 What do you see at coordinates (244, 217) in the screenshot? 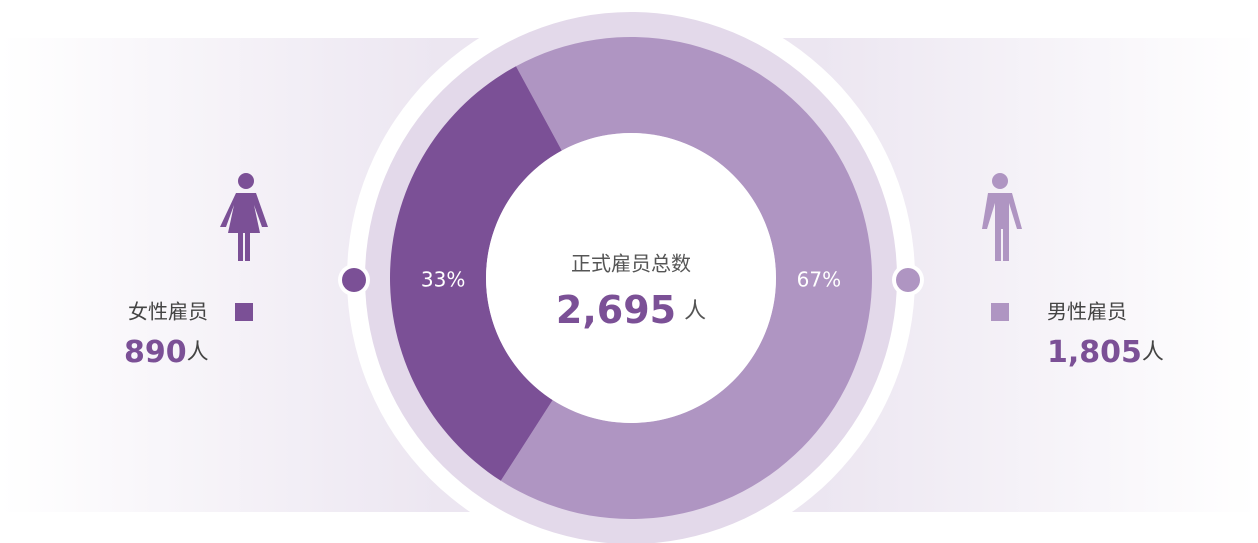
I see `female-icon` at bounding box center [244, 217].